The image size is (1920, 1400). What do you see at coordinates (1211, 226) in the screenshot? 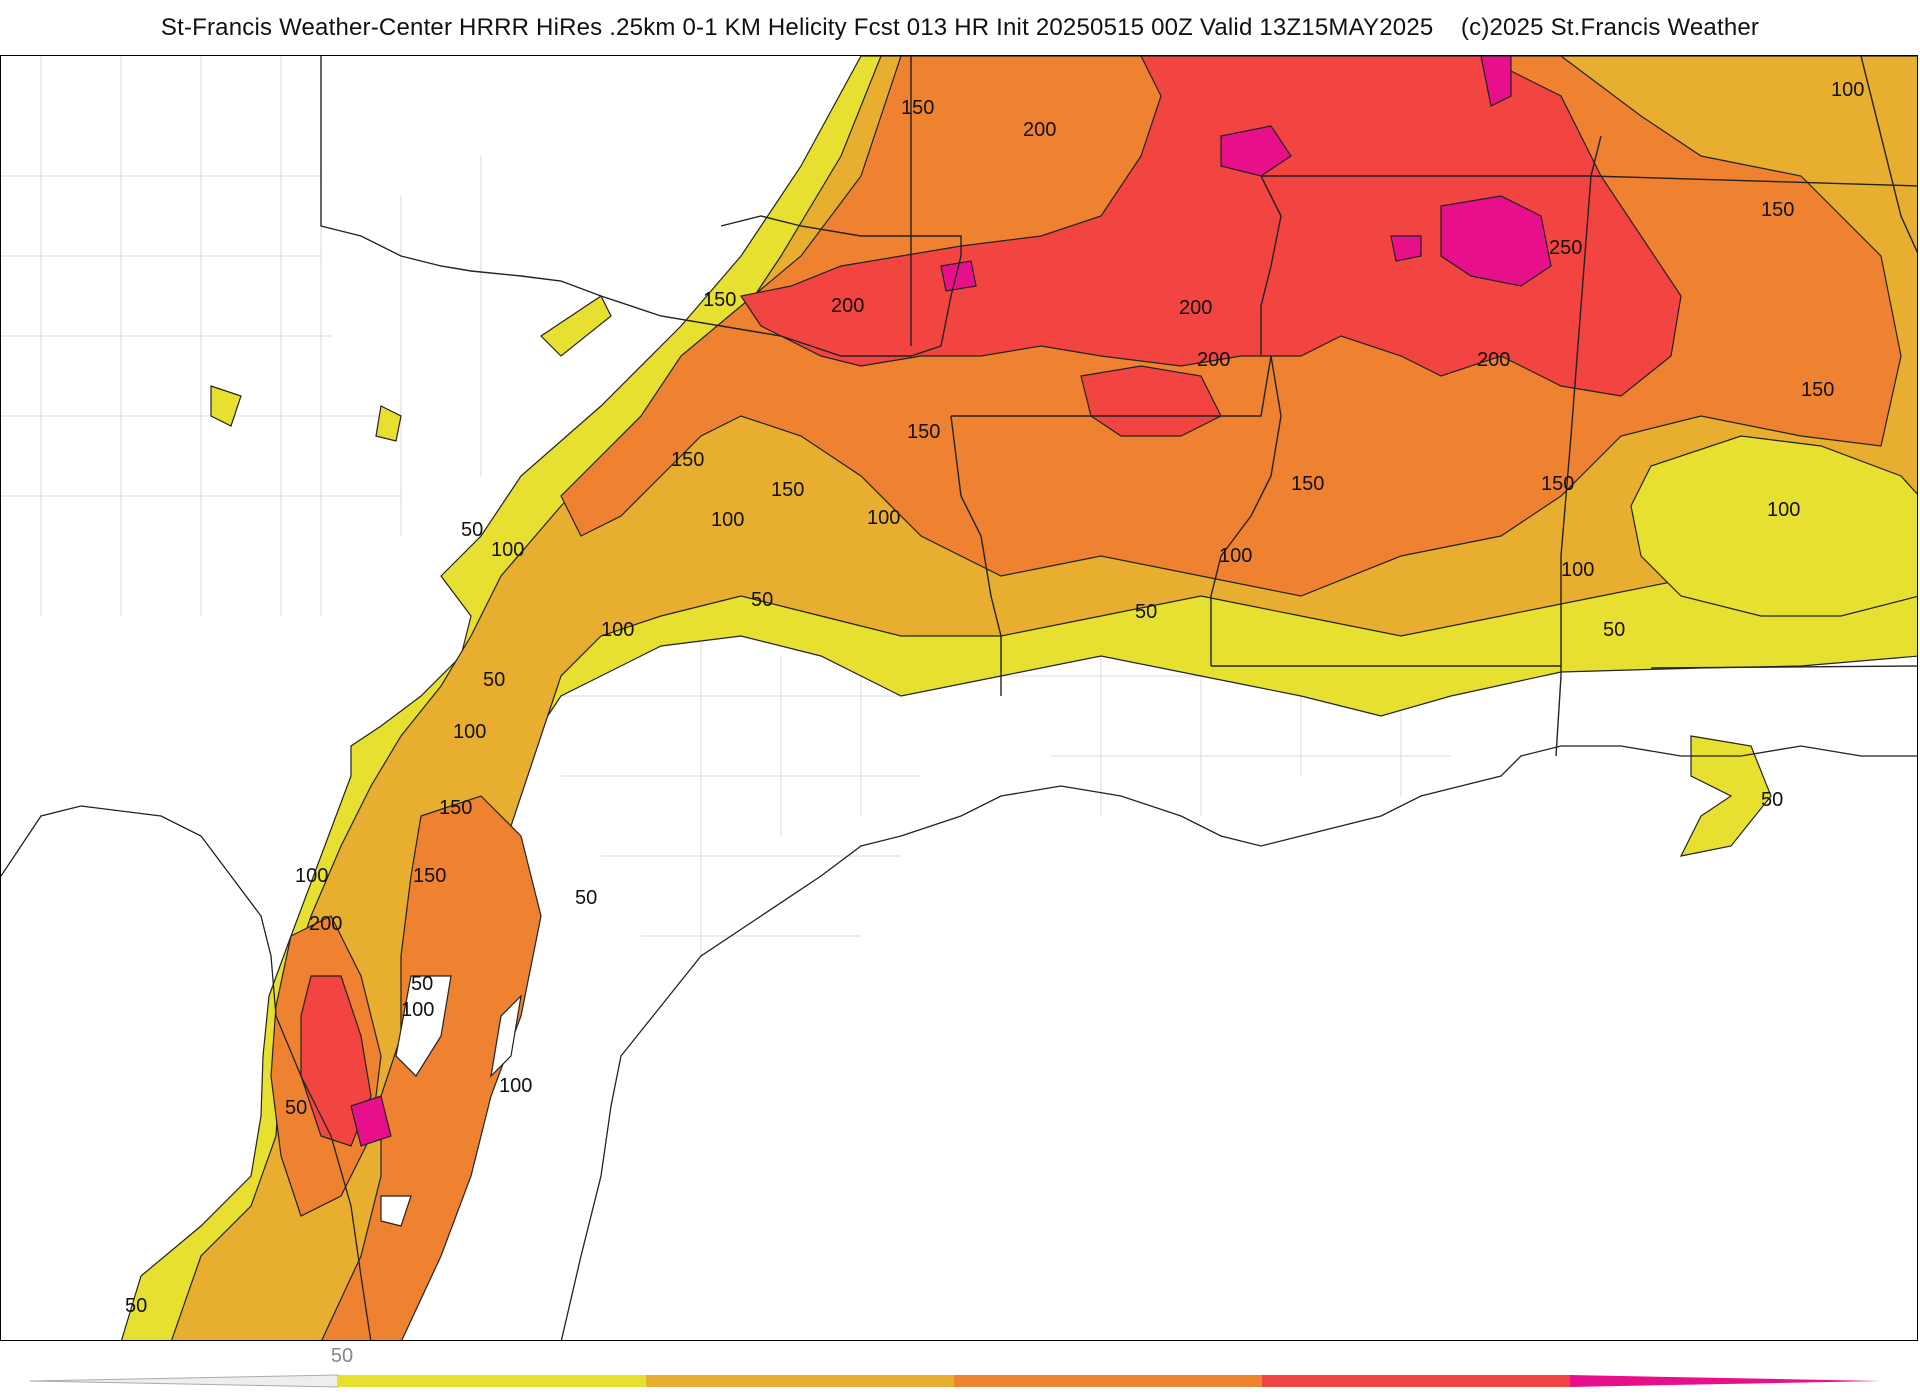
I see `helicity-200-region` at bounding box center [1211, 226].